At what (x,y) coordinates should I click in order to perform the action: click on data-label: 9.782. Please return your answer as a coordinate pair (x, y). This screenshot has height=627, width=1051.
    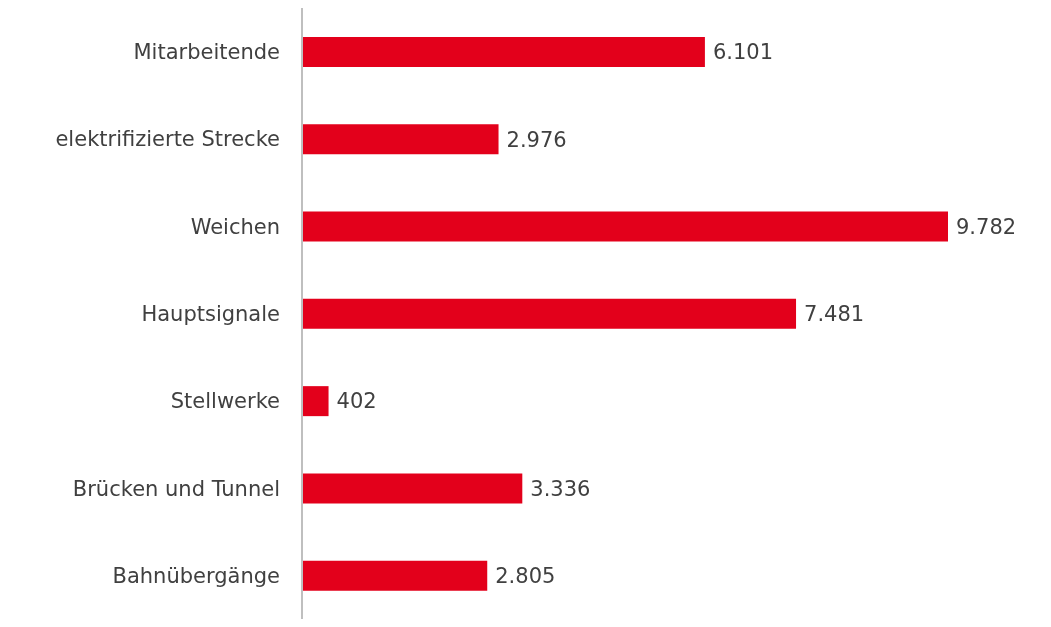
    Looking at the image, I should click on (986, 226).